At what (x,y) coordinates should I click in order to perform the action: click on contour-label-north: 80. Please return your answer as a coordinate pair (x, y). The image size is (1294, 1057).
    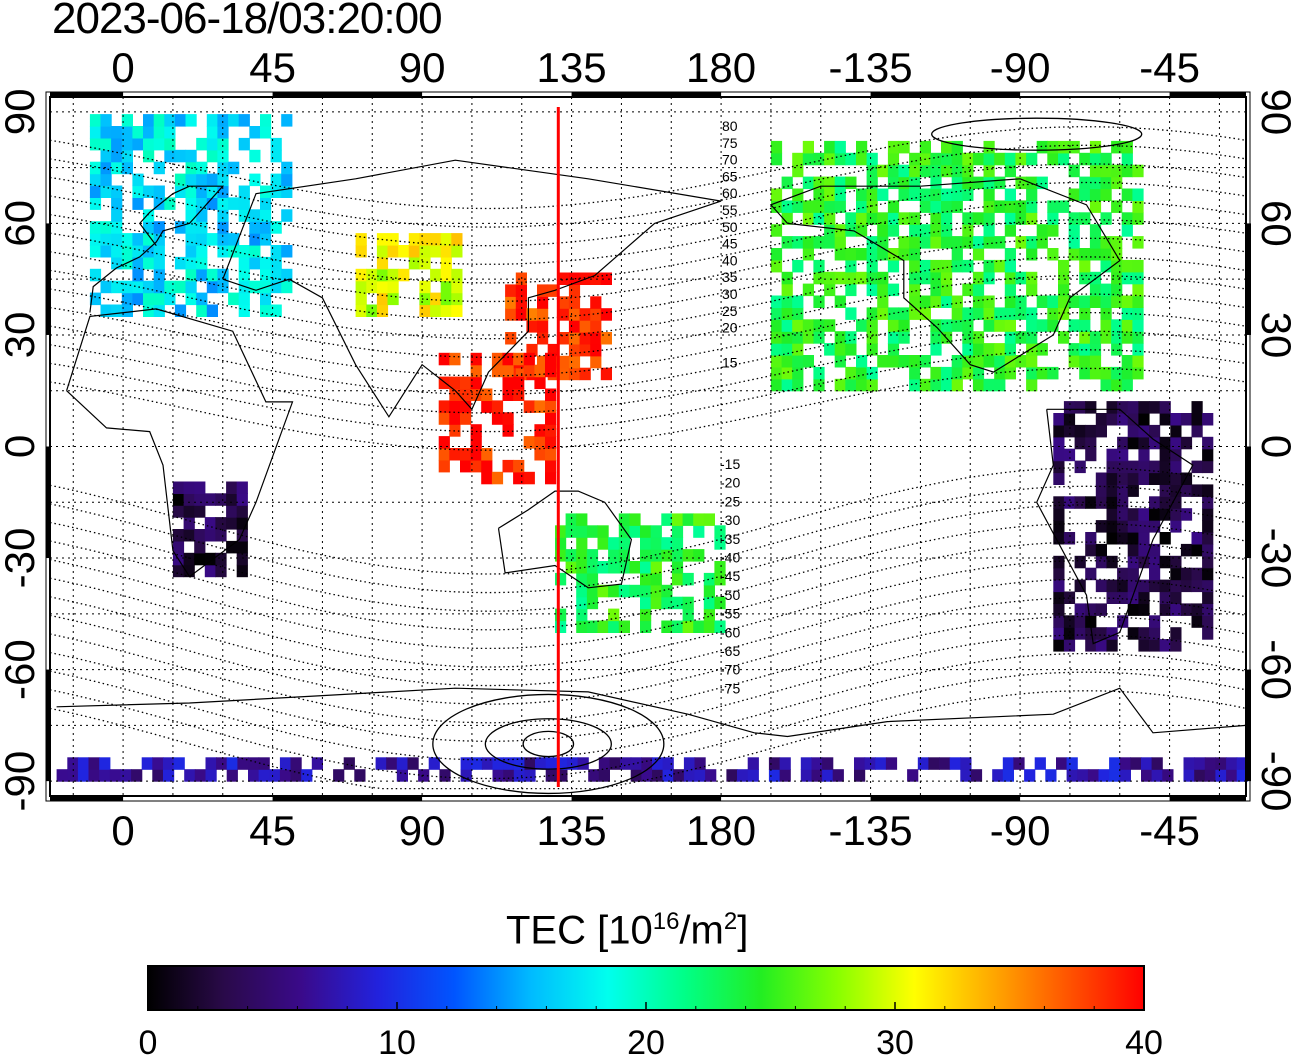
    Looking at the image, I should click on (730, 126).